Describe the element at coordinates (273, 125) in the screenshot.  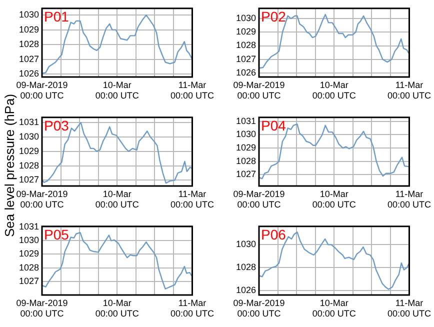
I see `chart-title: P04` at that location.